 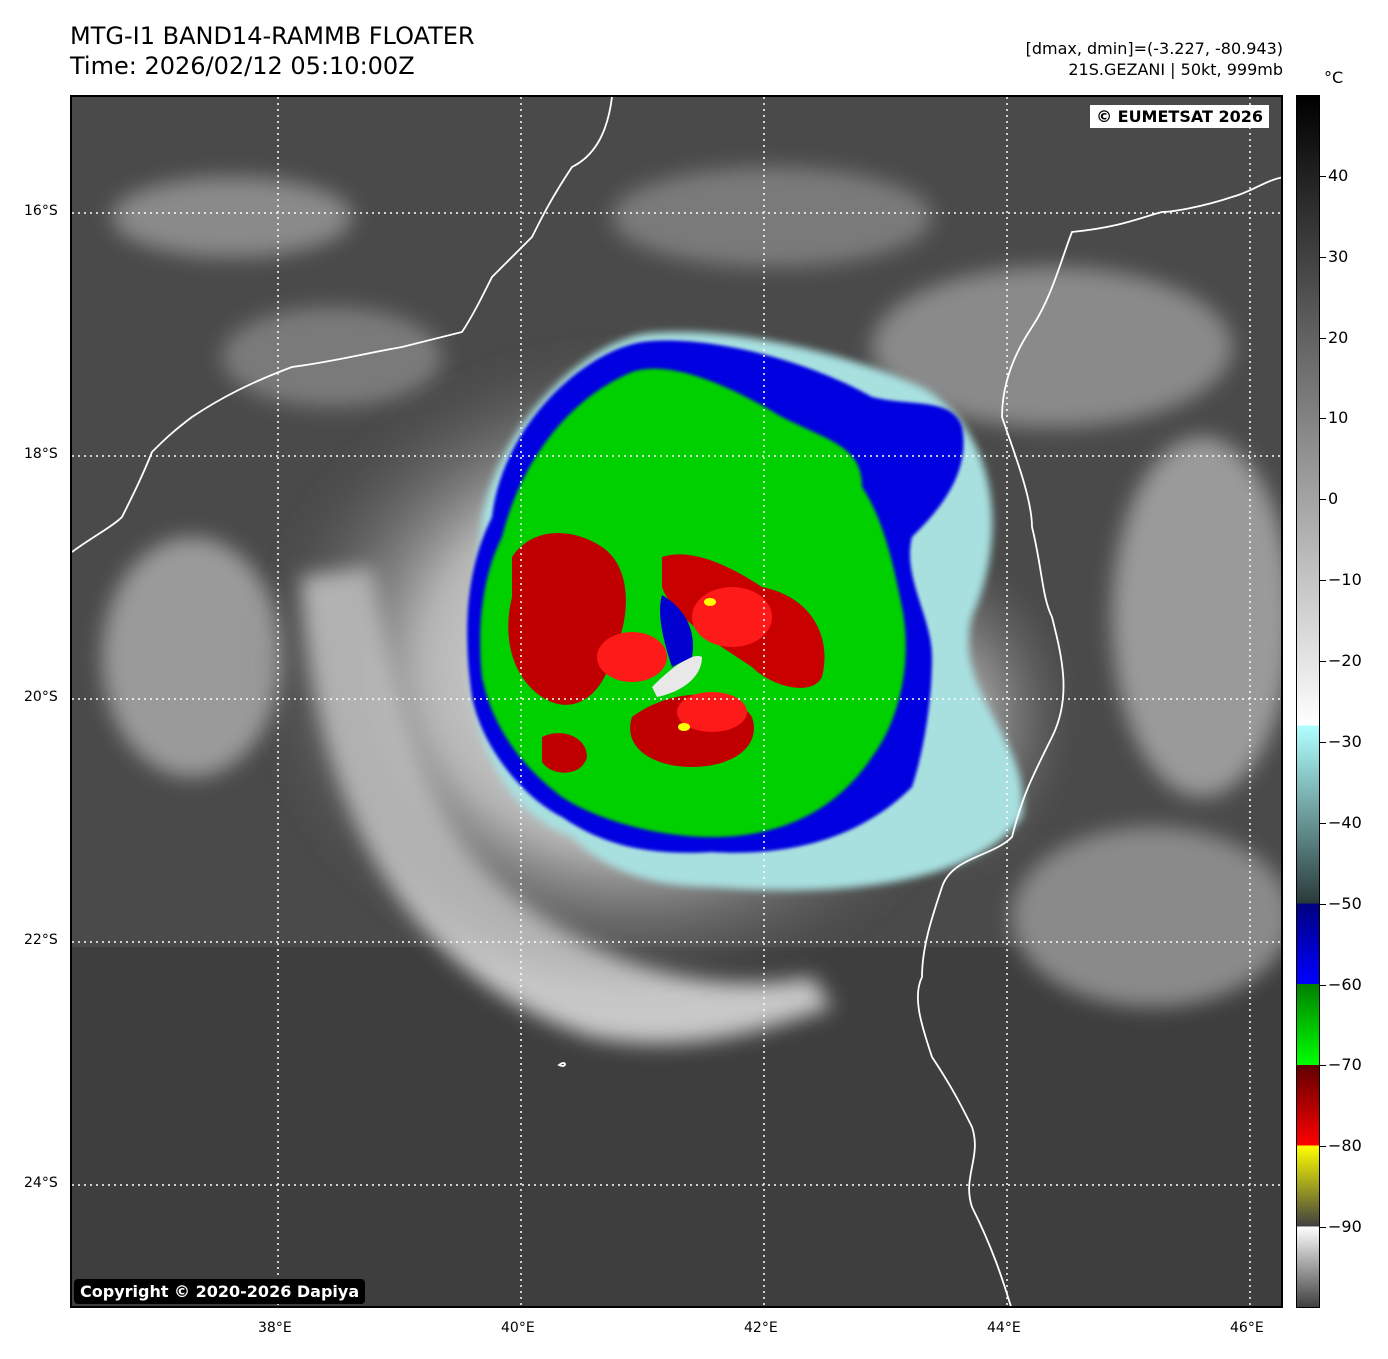 I want to click on lon-label-44e: 44°E, so click(x=1004, y=1328).